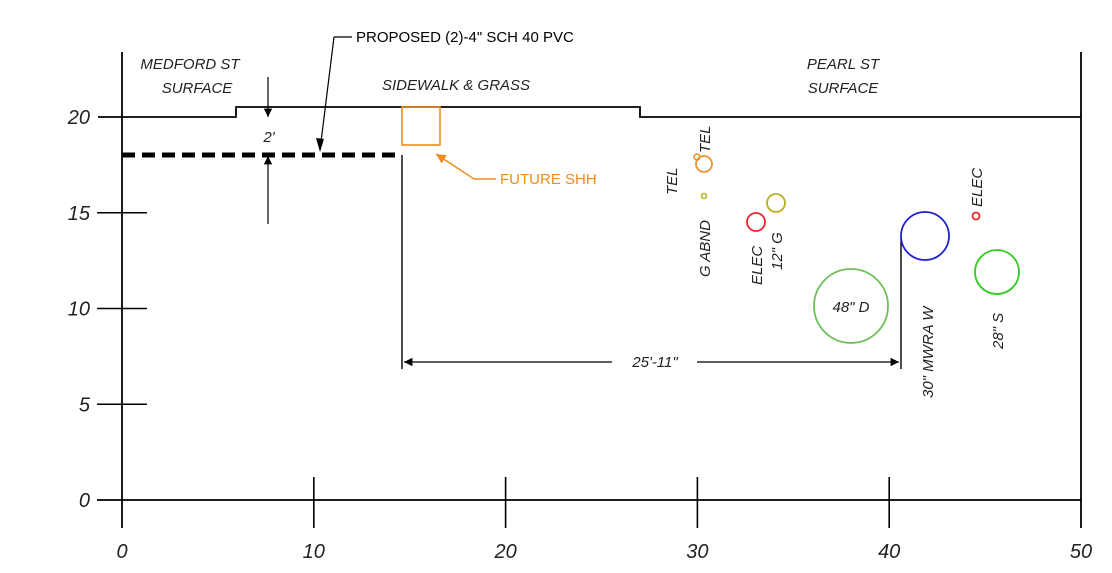  Describe the element at coordinates (327, 93) in the screenshot. I see `proposed-leader` at that location.